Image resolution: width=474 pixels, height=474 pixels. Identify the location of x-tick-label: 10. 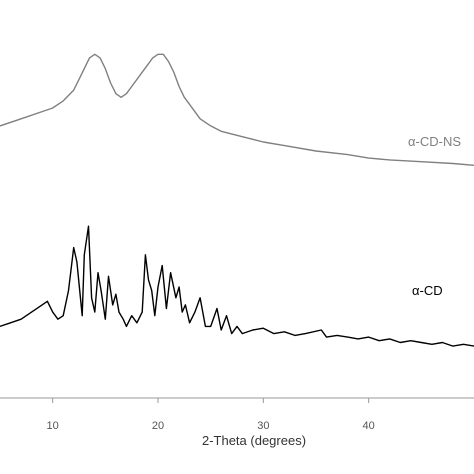
(53, 426).